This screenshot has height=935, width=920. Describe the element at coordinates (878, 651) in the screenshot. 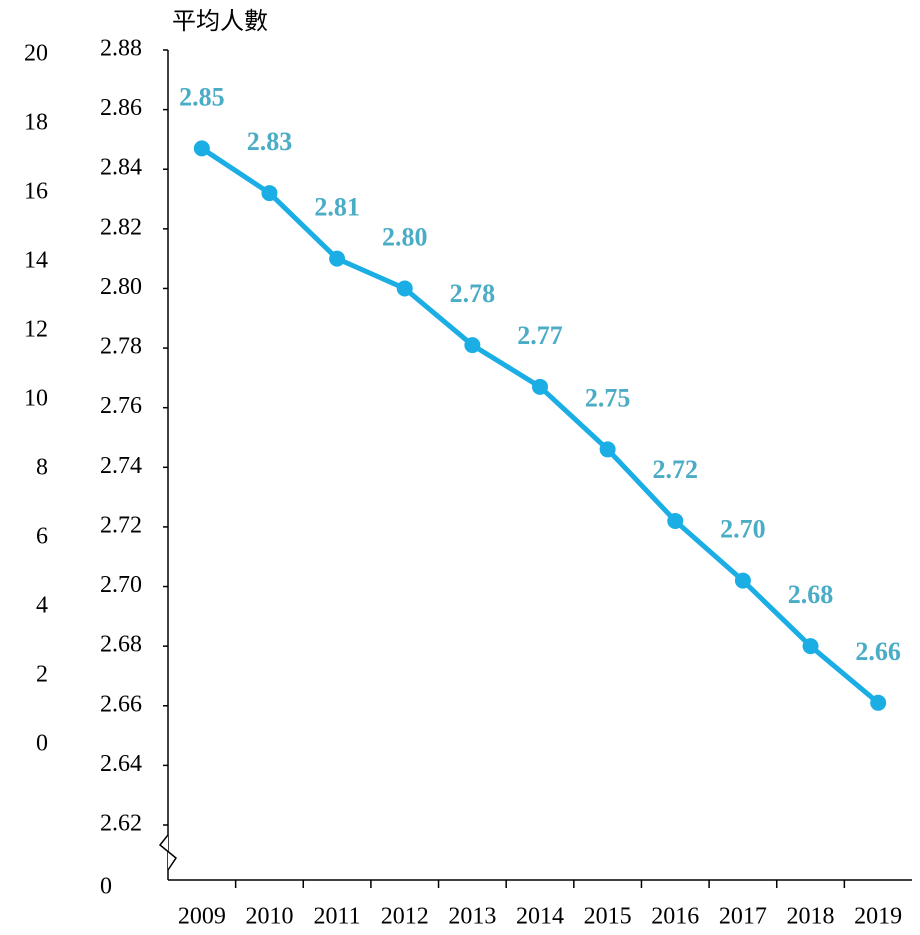

I see `value-label: 2.66` at that location.